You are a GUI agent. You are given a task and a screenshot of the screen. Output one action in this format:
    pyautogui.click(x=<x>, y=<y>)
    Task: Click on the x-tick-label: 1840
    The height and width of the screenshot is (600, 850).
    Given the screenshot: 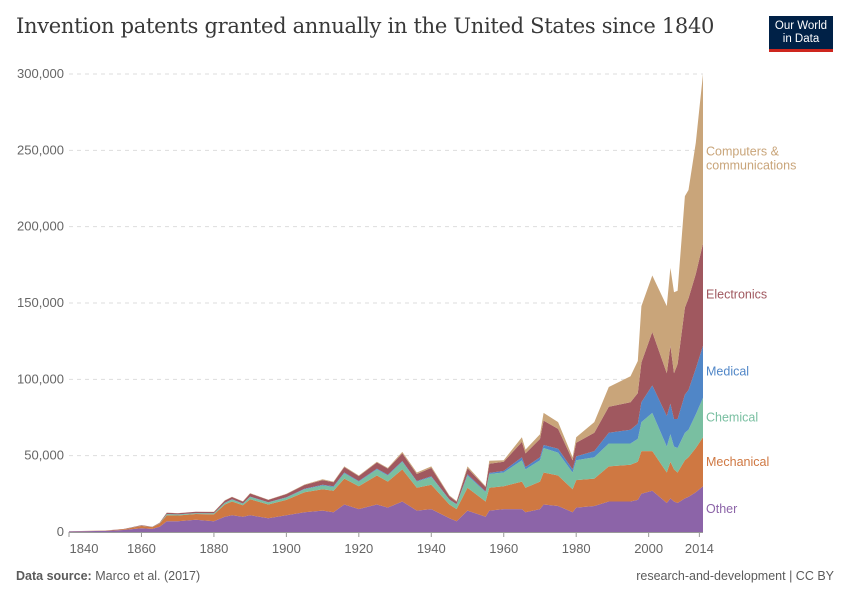 What is the action you would take?
    pyautogui.click(x=84, y=548)
    